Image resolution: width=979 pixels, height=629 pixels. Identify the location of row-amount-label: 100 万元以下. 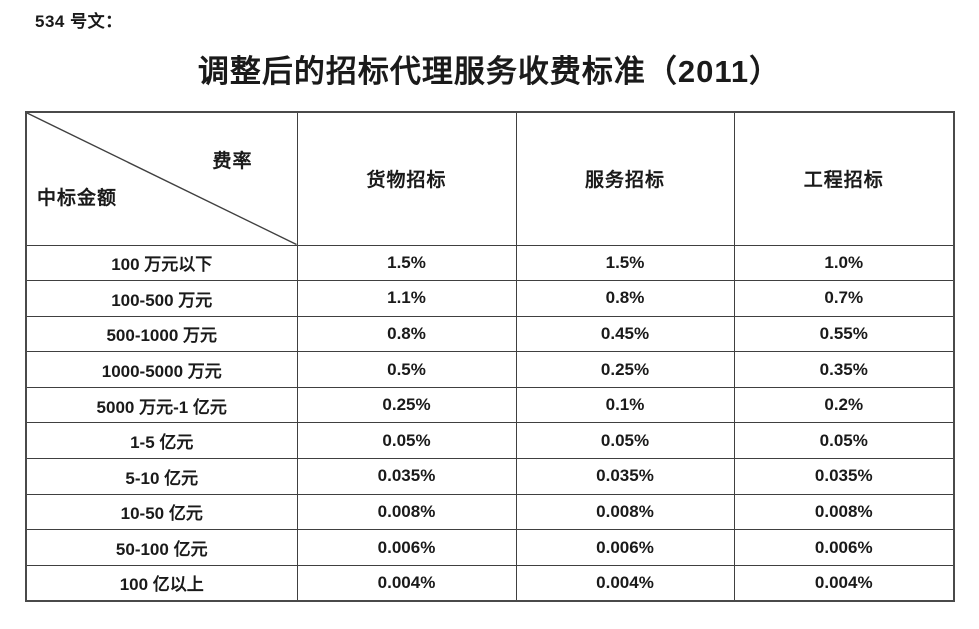
(161, 263).